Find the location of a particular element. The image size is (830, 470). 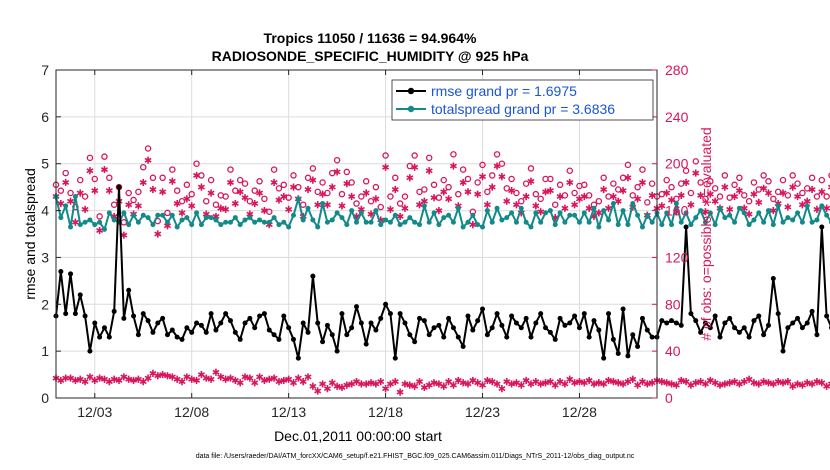

y-tick-label-left: 6 is located at coordinates (45, 117).